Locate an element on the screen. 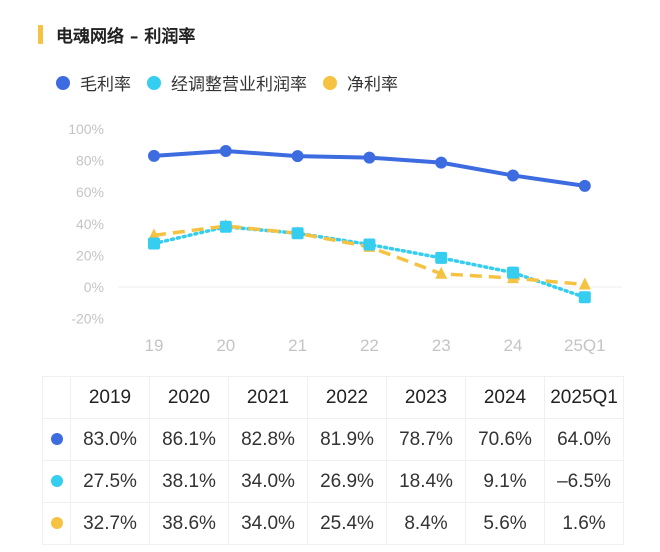 The height and width of the screenshot is (552, 660). y-tick-label: 40% is located at coordinates (90, 224).